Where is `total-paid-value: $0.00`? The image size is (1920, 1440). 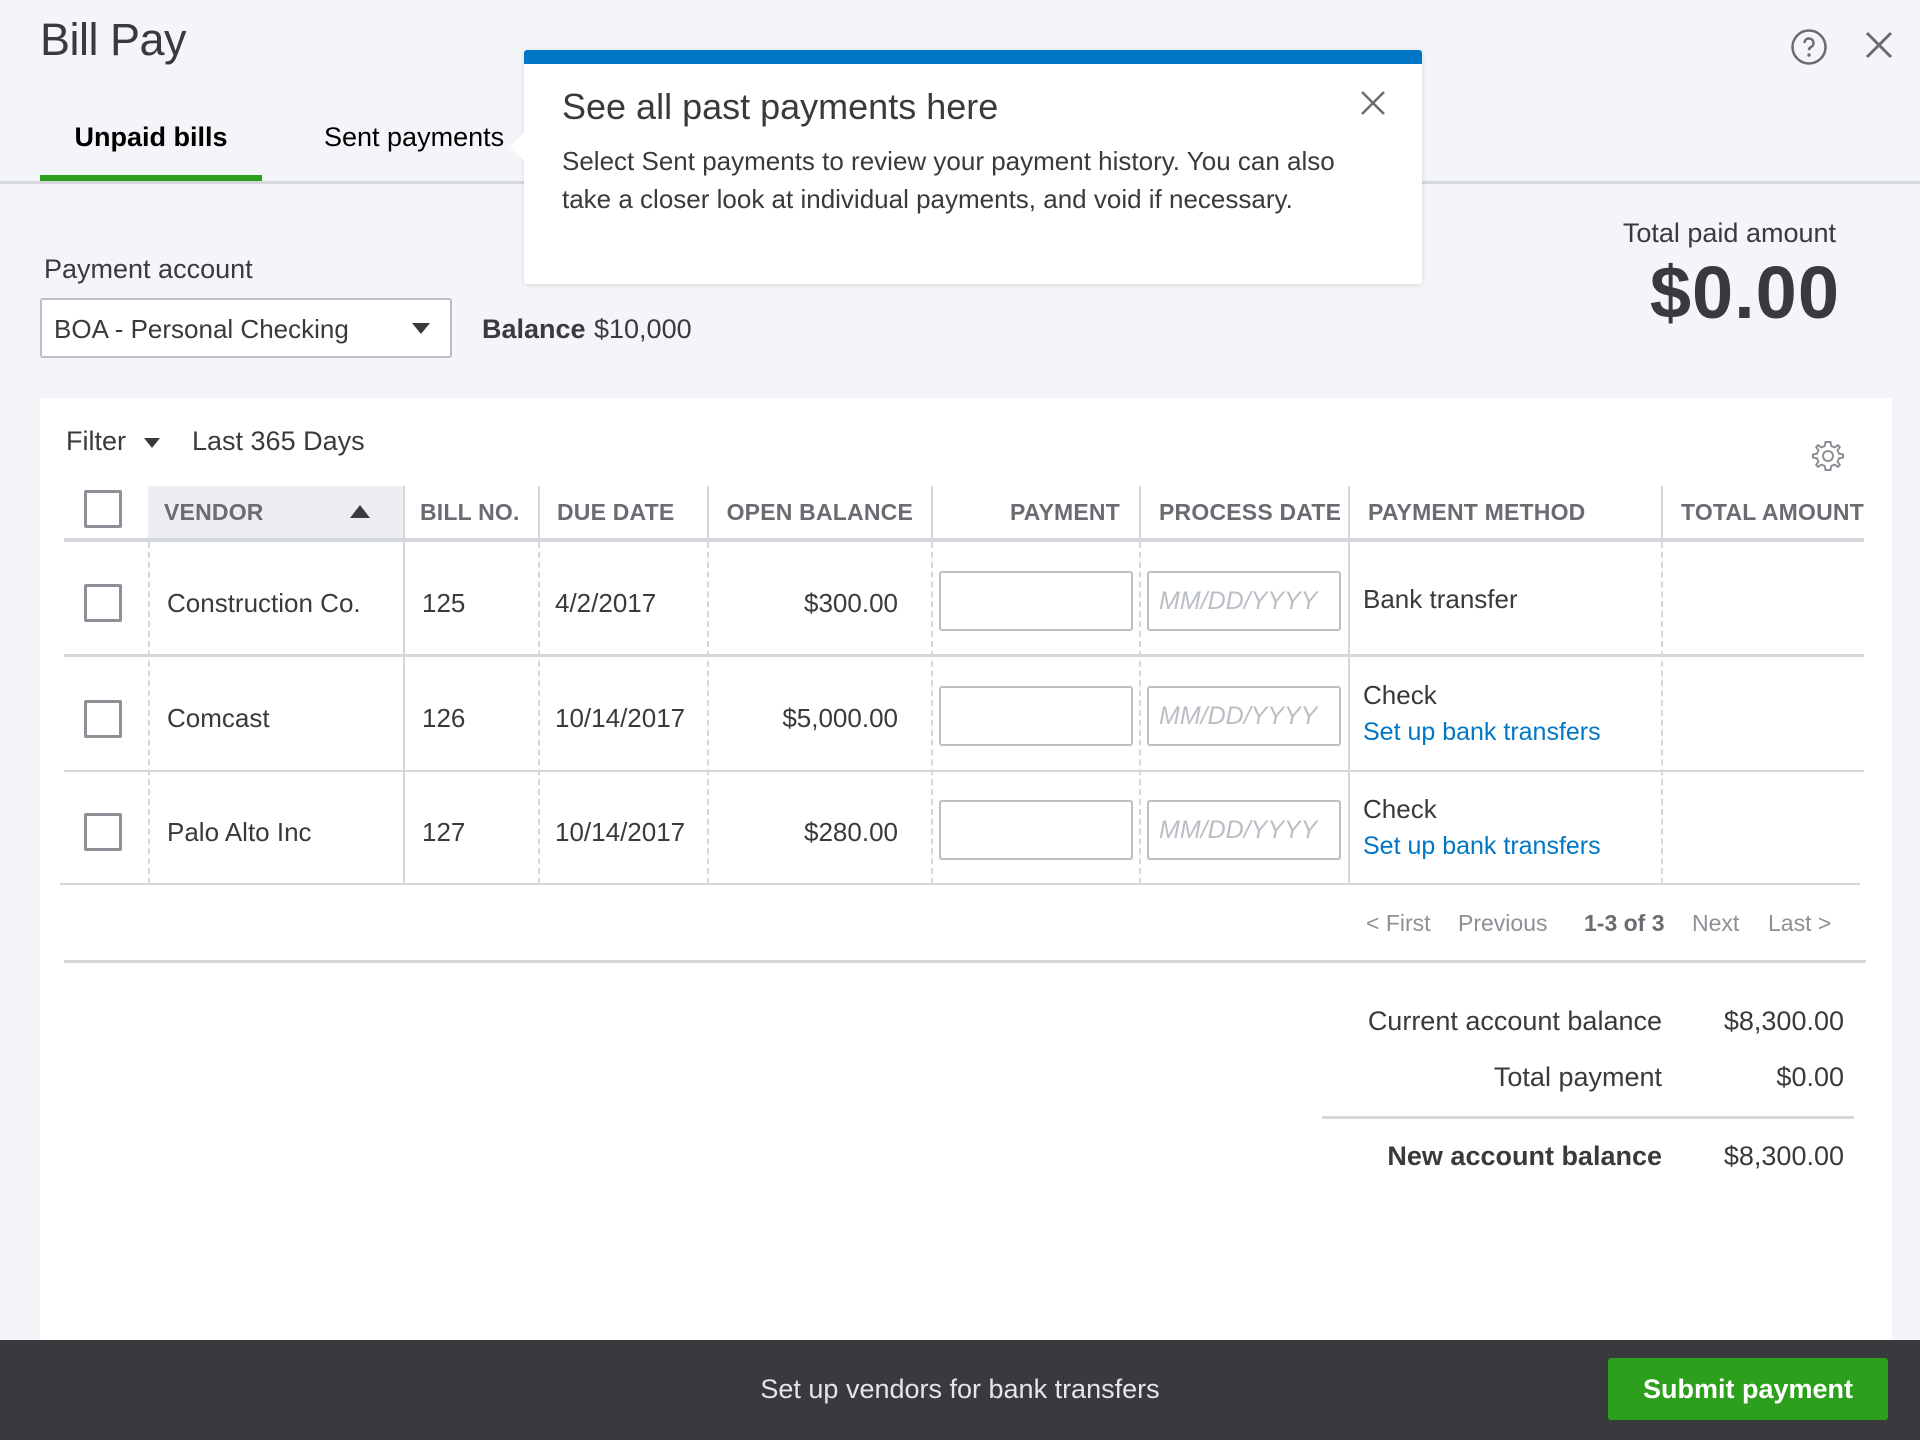 total-paid-value: $0.00 is located at coordinates (1744, 292).